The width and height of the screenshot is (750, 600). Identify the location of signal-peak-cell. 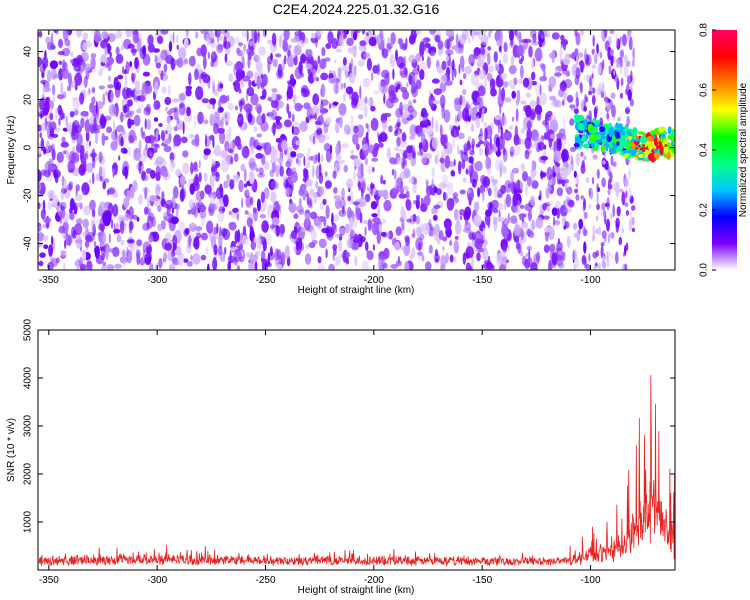
(659, 147).